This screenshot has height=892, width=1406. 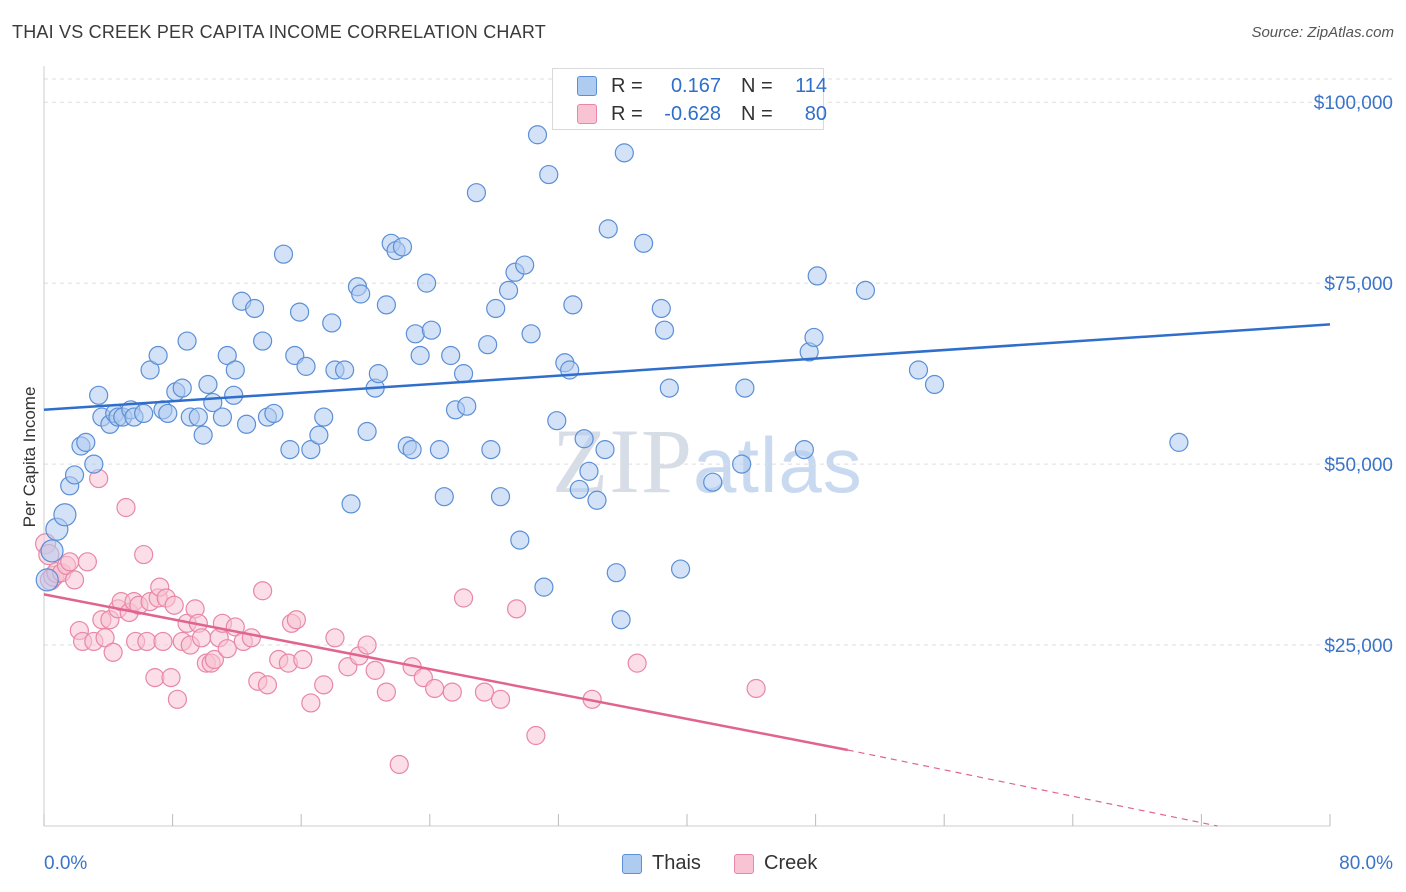 I want to click on x-tick-label: 80.0%, so click(x=1366, y=863).